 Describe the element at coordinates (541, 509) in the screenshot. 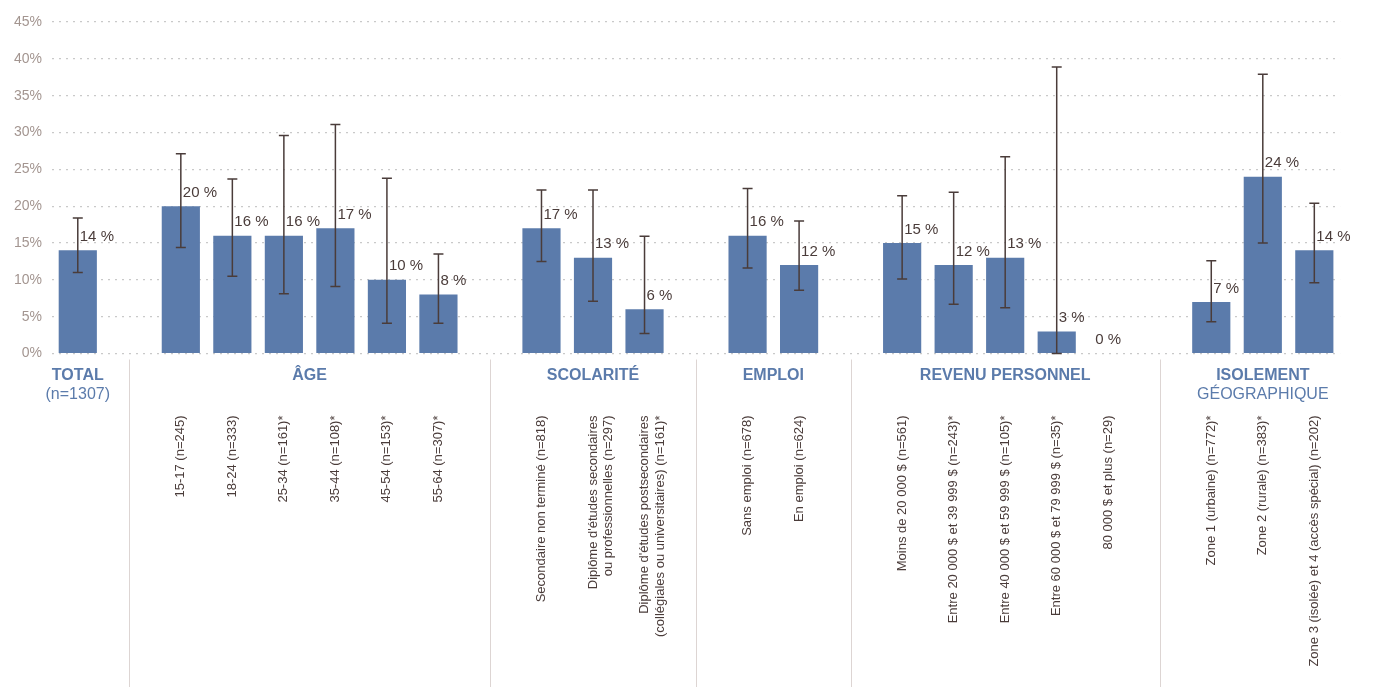

I see `x-tick-label: Secondaire non terminé (n=818)` at that location.